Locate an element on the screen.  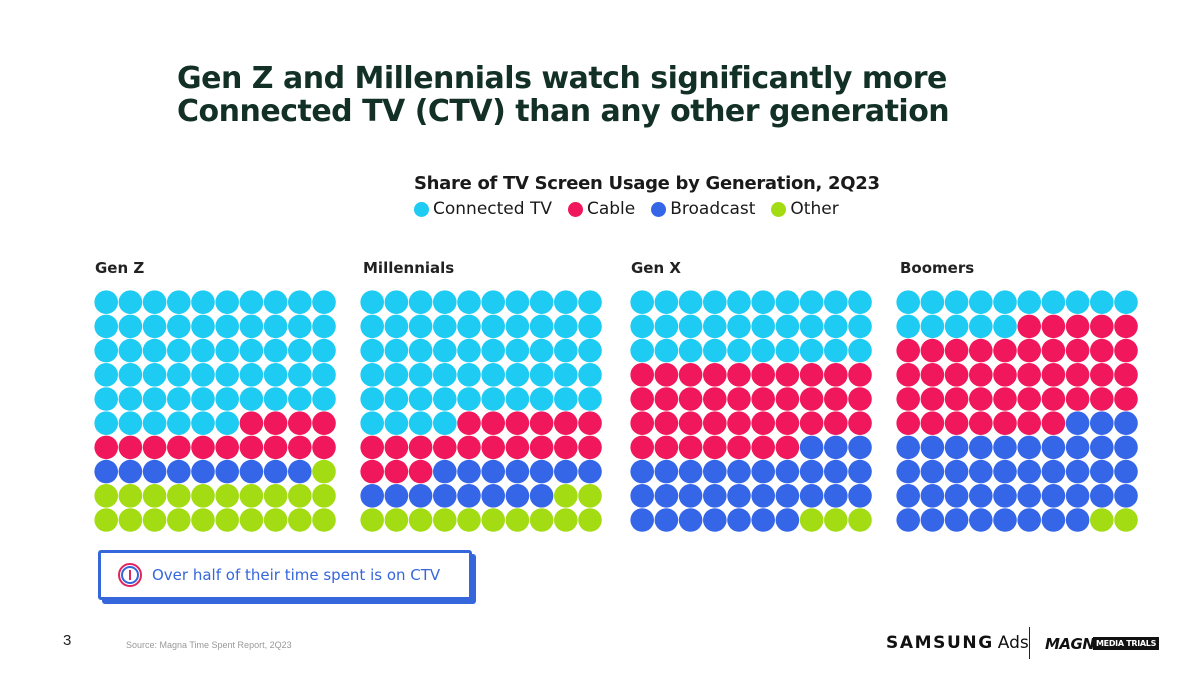
magna-logo: MAGNA is located at coordinates (1075, 644).